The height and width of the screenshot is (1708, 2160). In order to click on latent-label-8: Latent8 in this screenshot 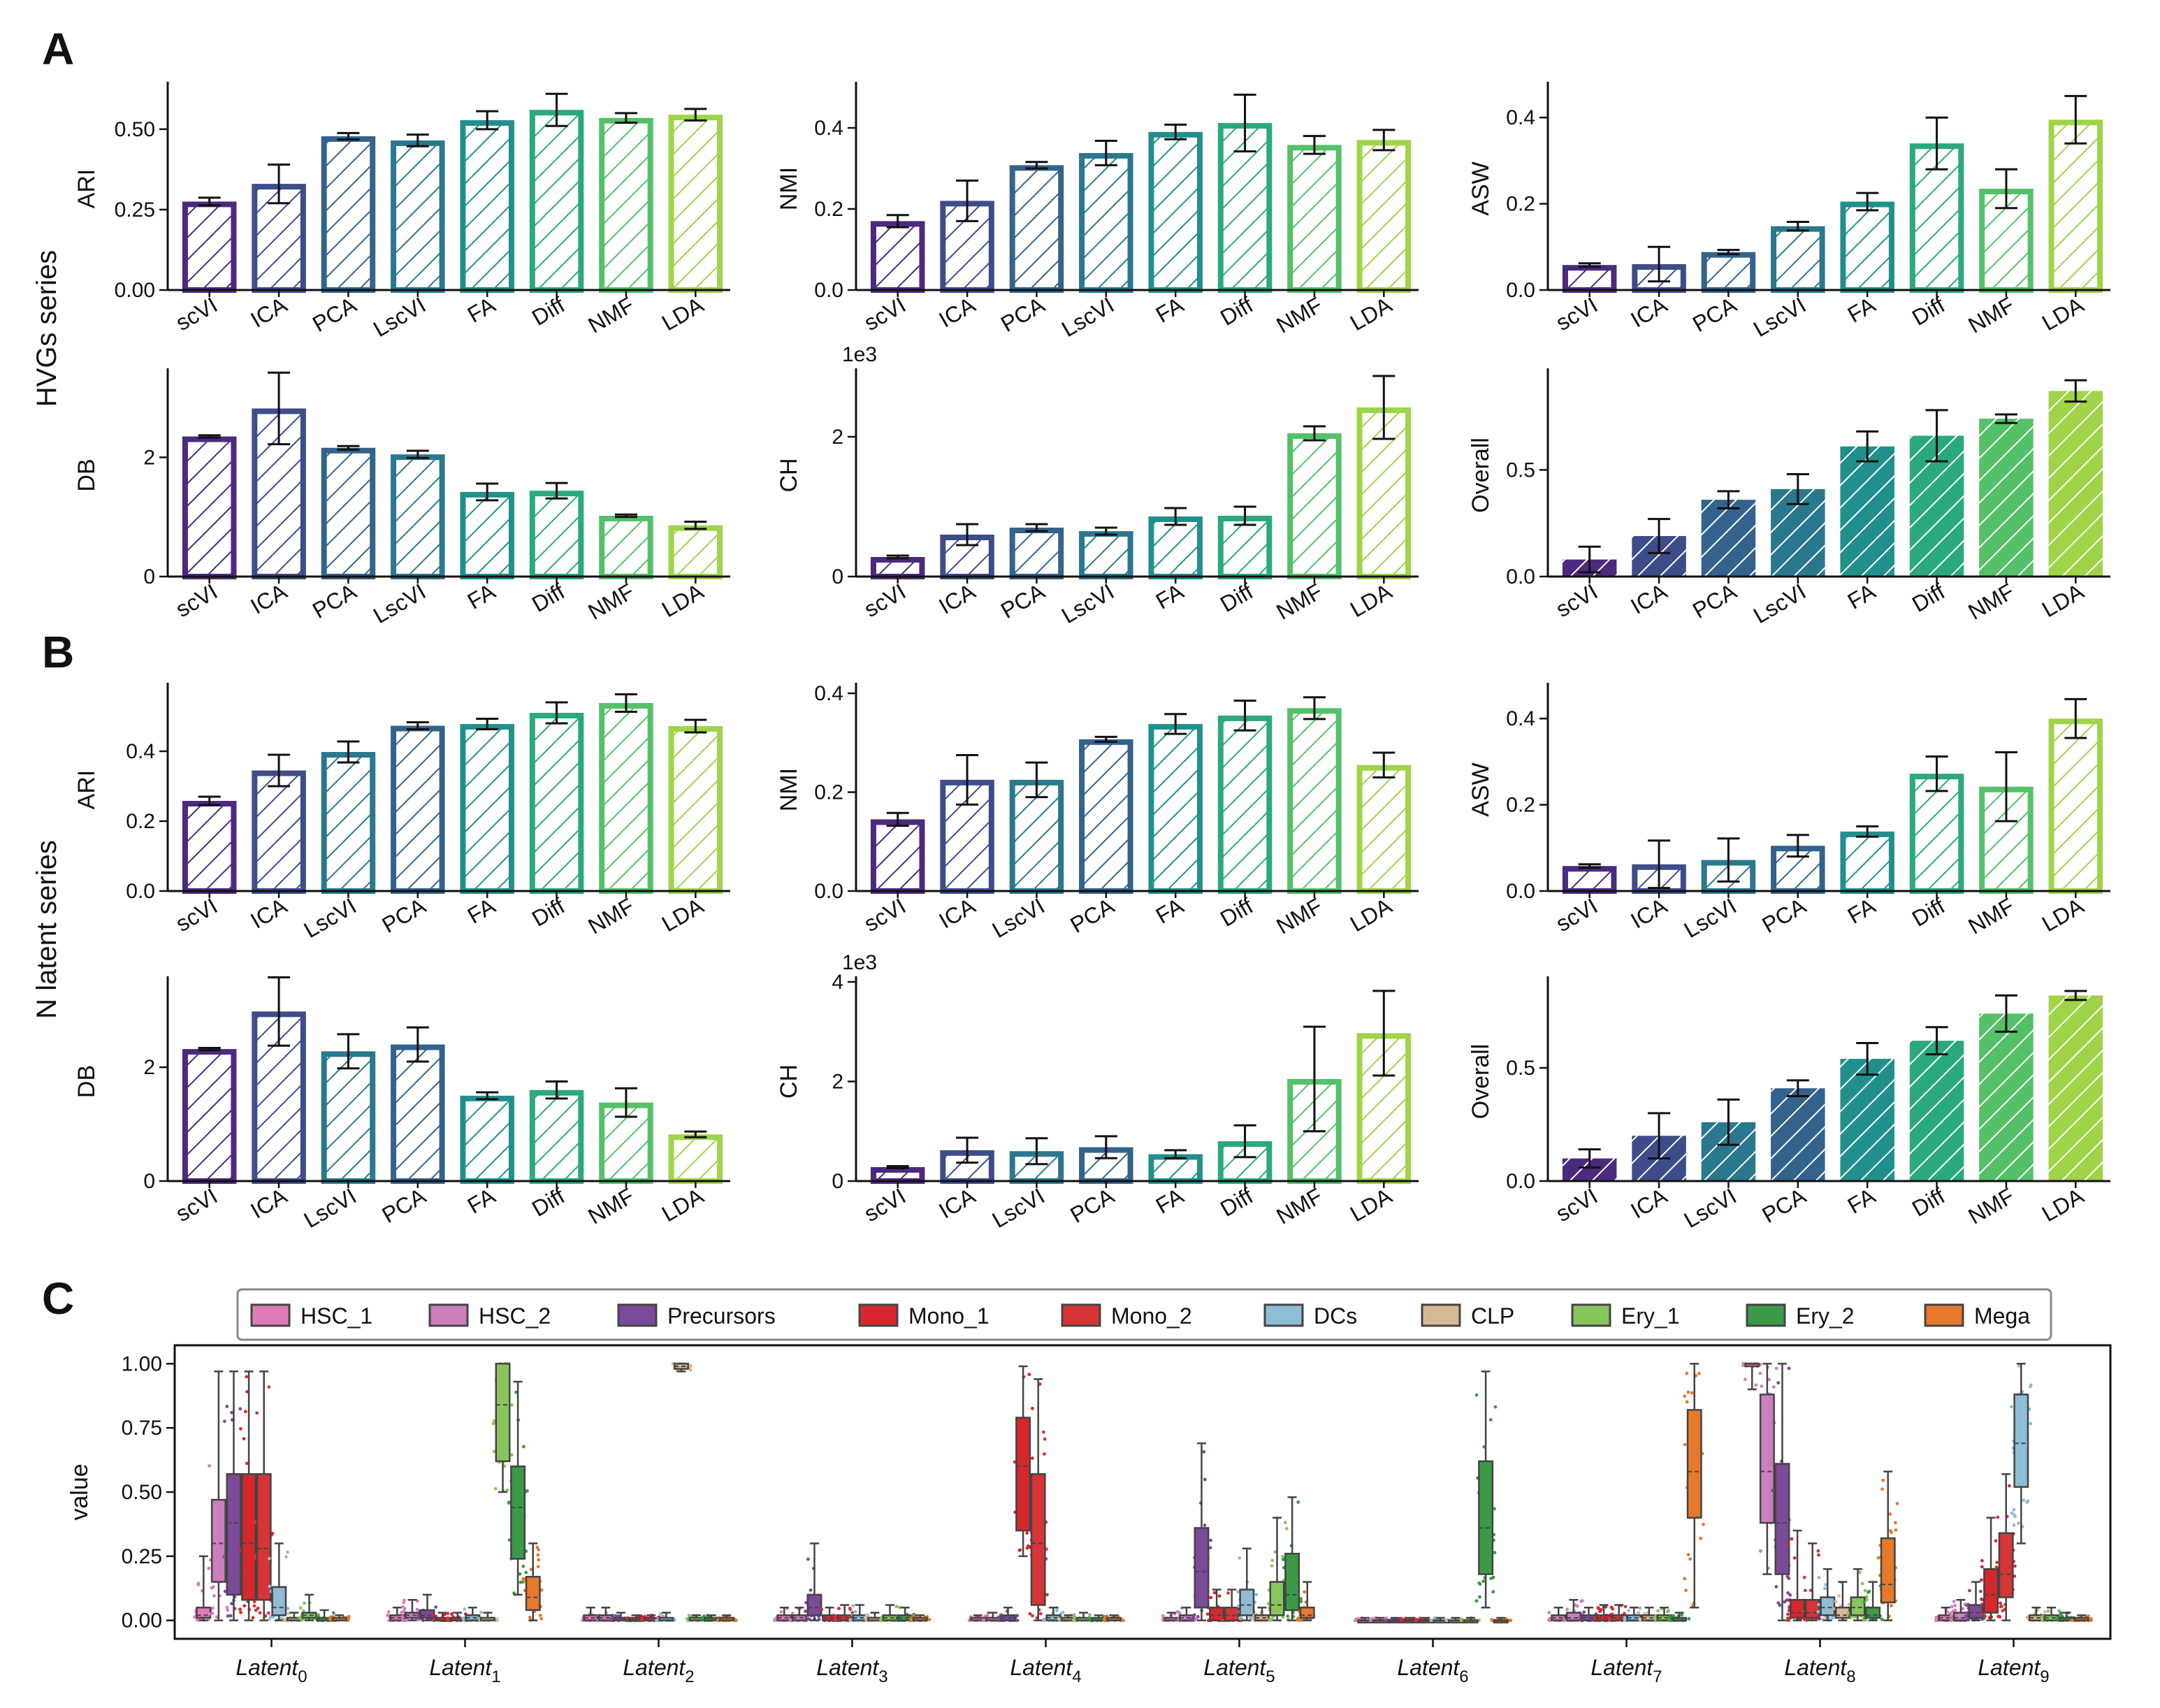, I will do `click(1819, 1670)`.